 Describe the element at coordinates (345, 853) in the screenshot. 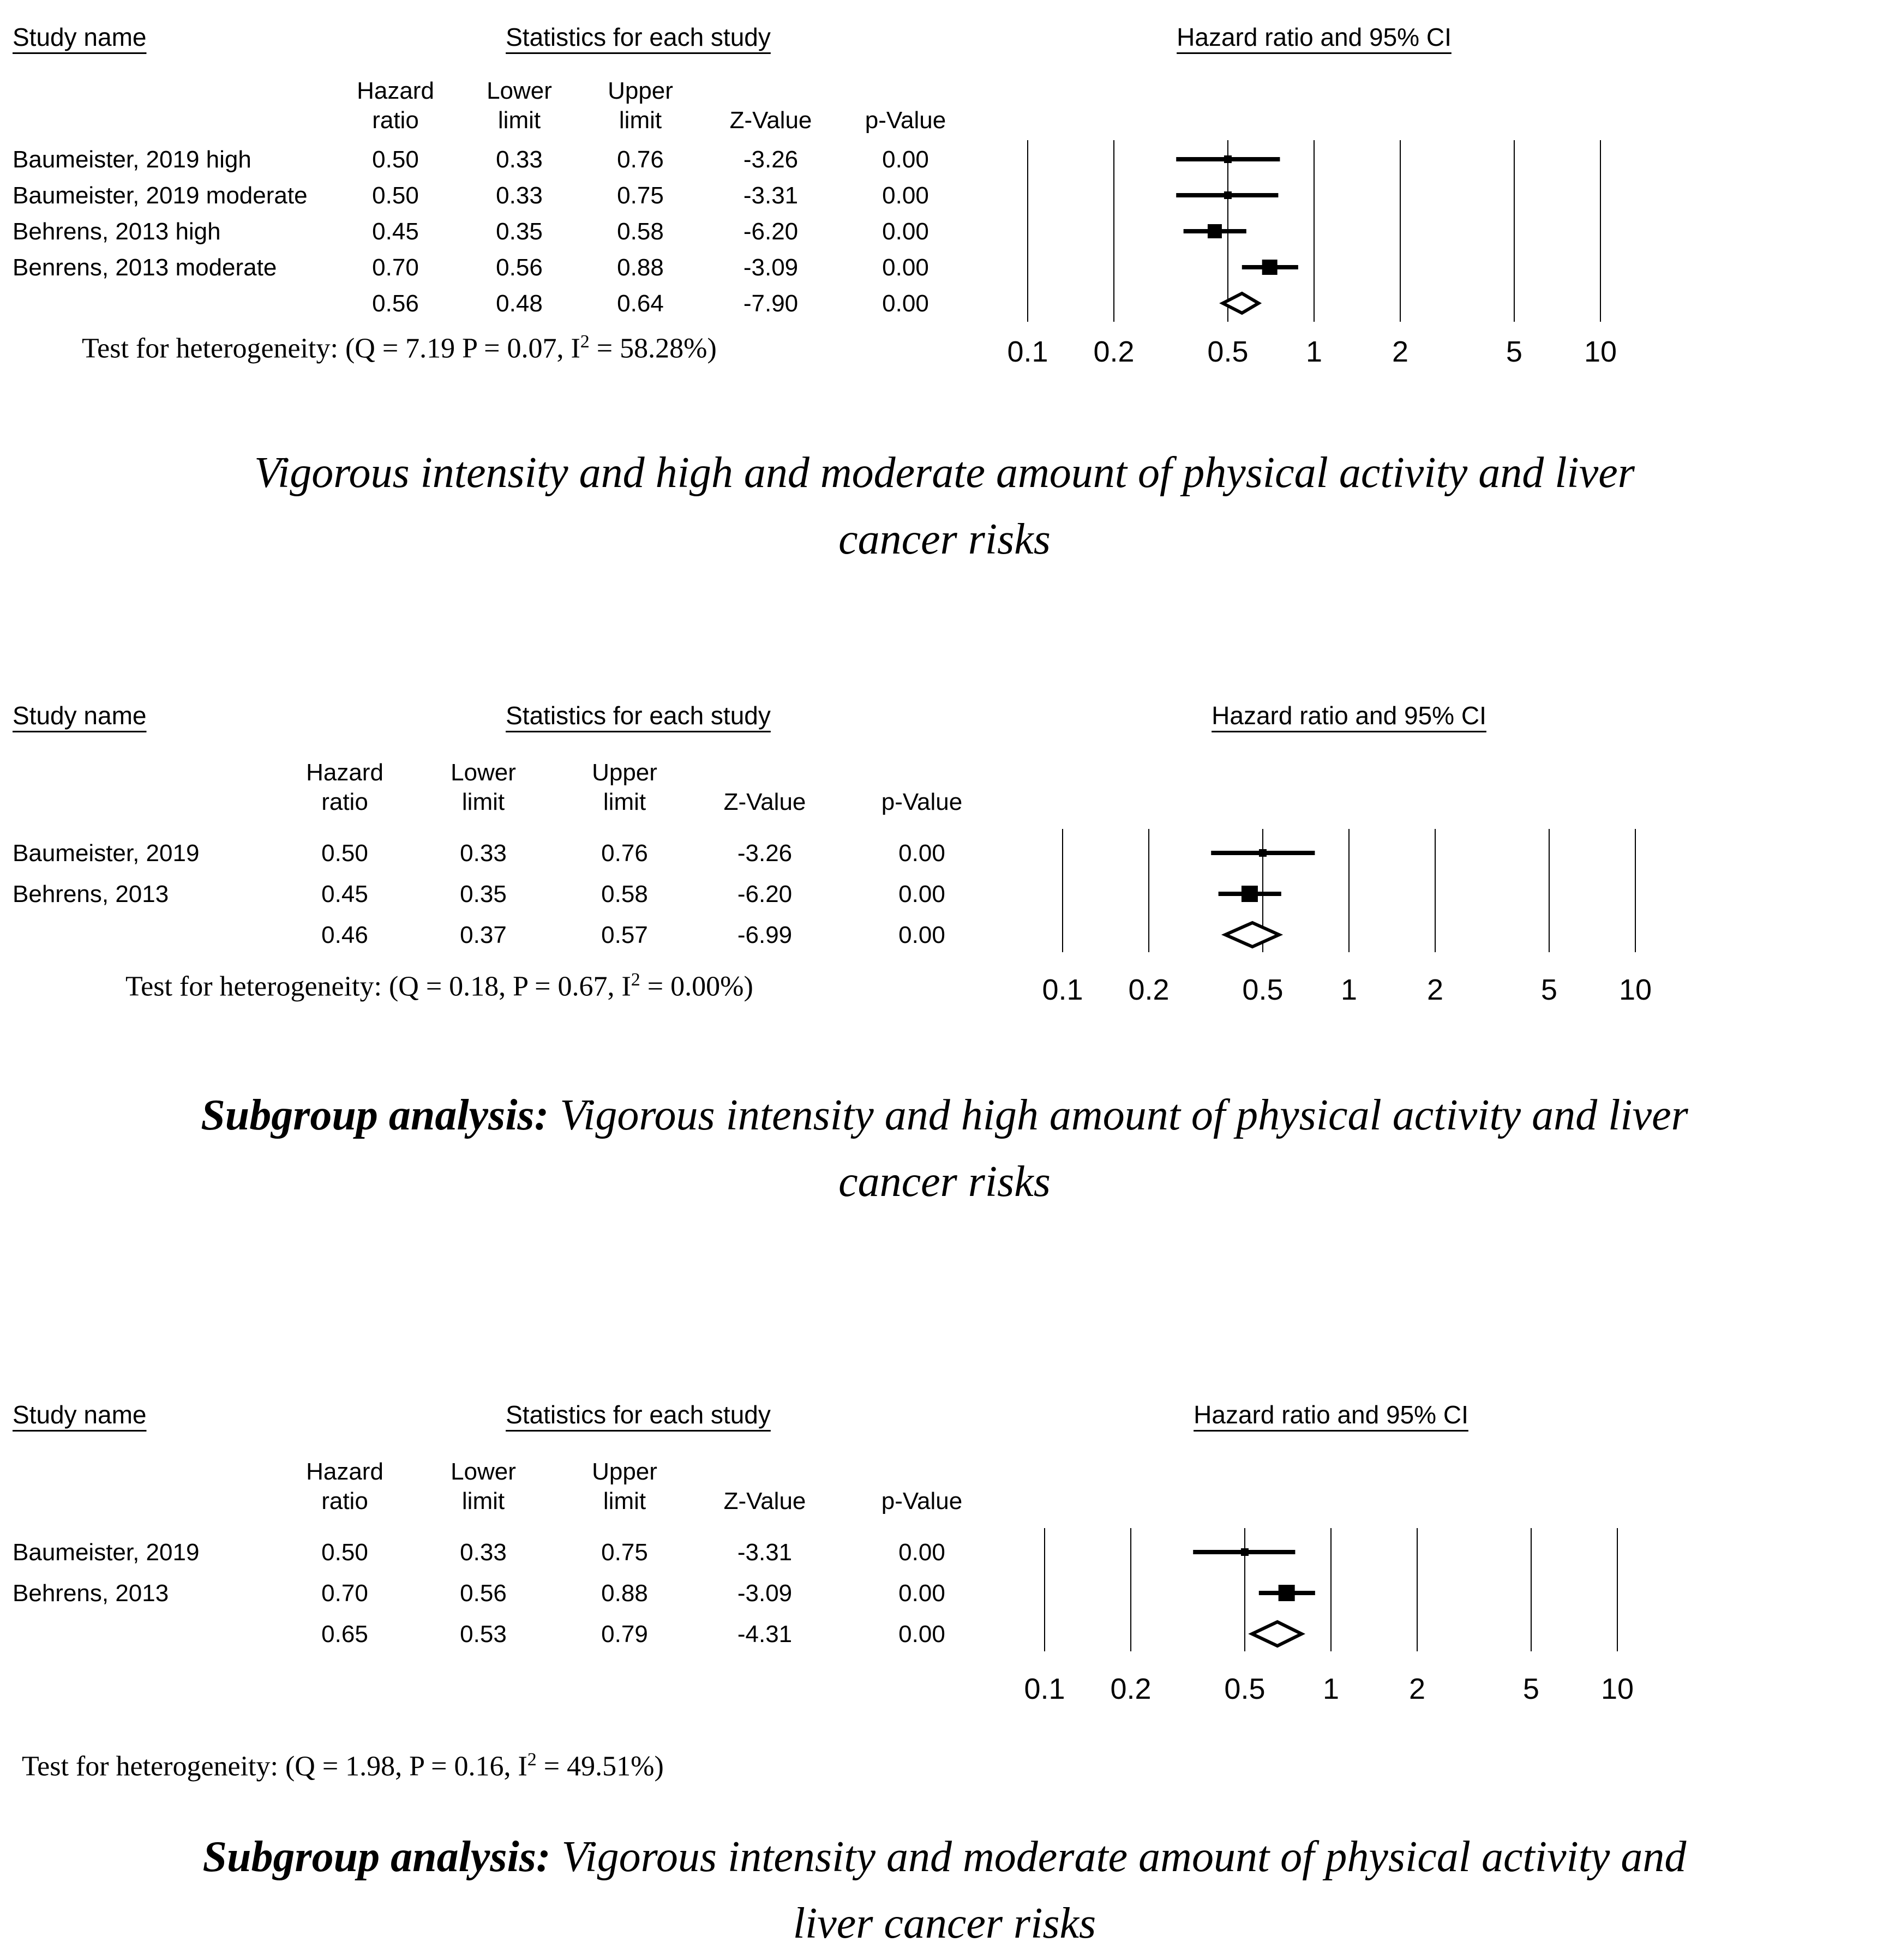

I see `cell-hr: 0.50` at that location.